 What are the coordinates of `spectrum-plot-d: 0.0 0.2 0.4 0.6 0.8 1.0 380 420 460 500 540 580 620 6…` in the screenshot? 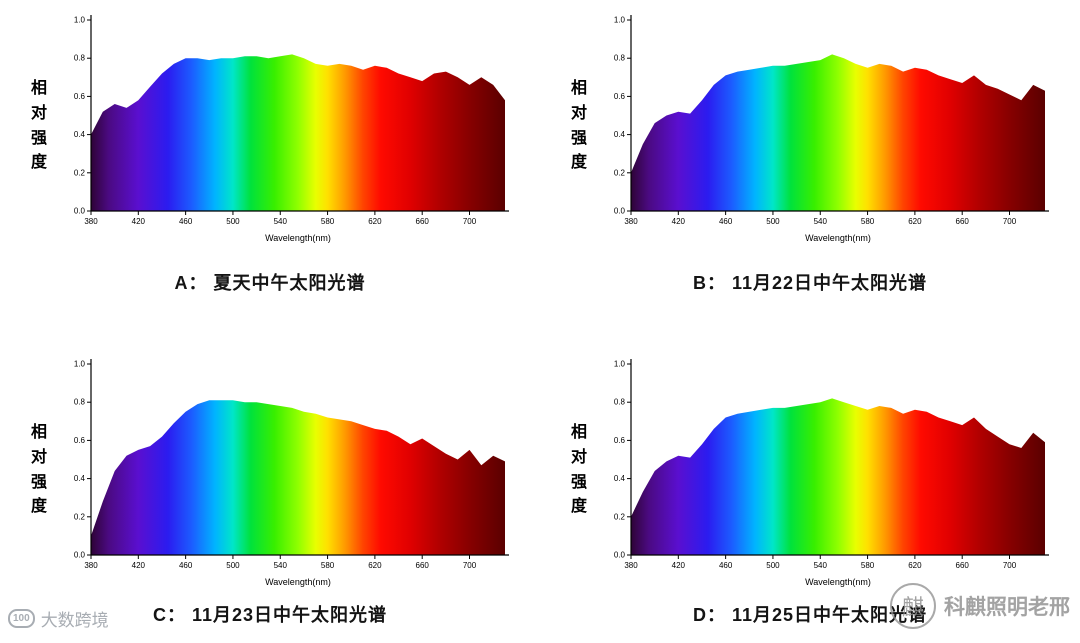 It's located at (831, 473).